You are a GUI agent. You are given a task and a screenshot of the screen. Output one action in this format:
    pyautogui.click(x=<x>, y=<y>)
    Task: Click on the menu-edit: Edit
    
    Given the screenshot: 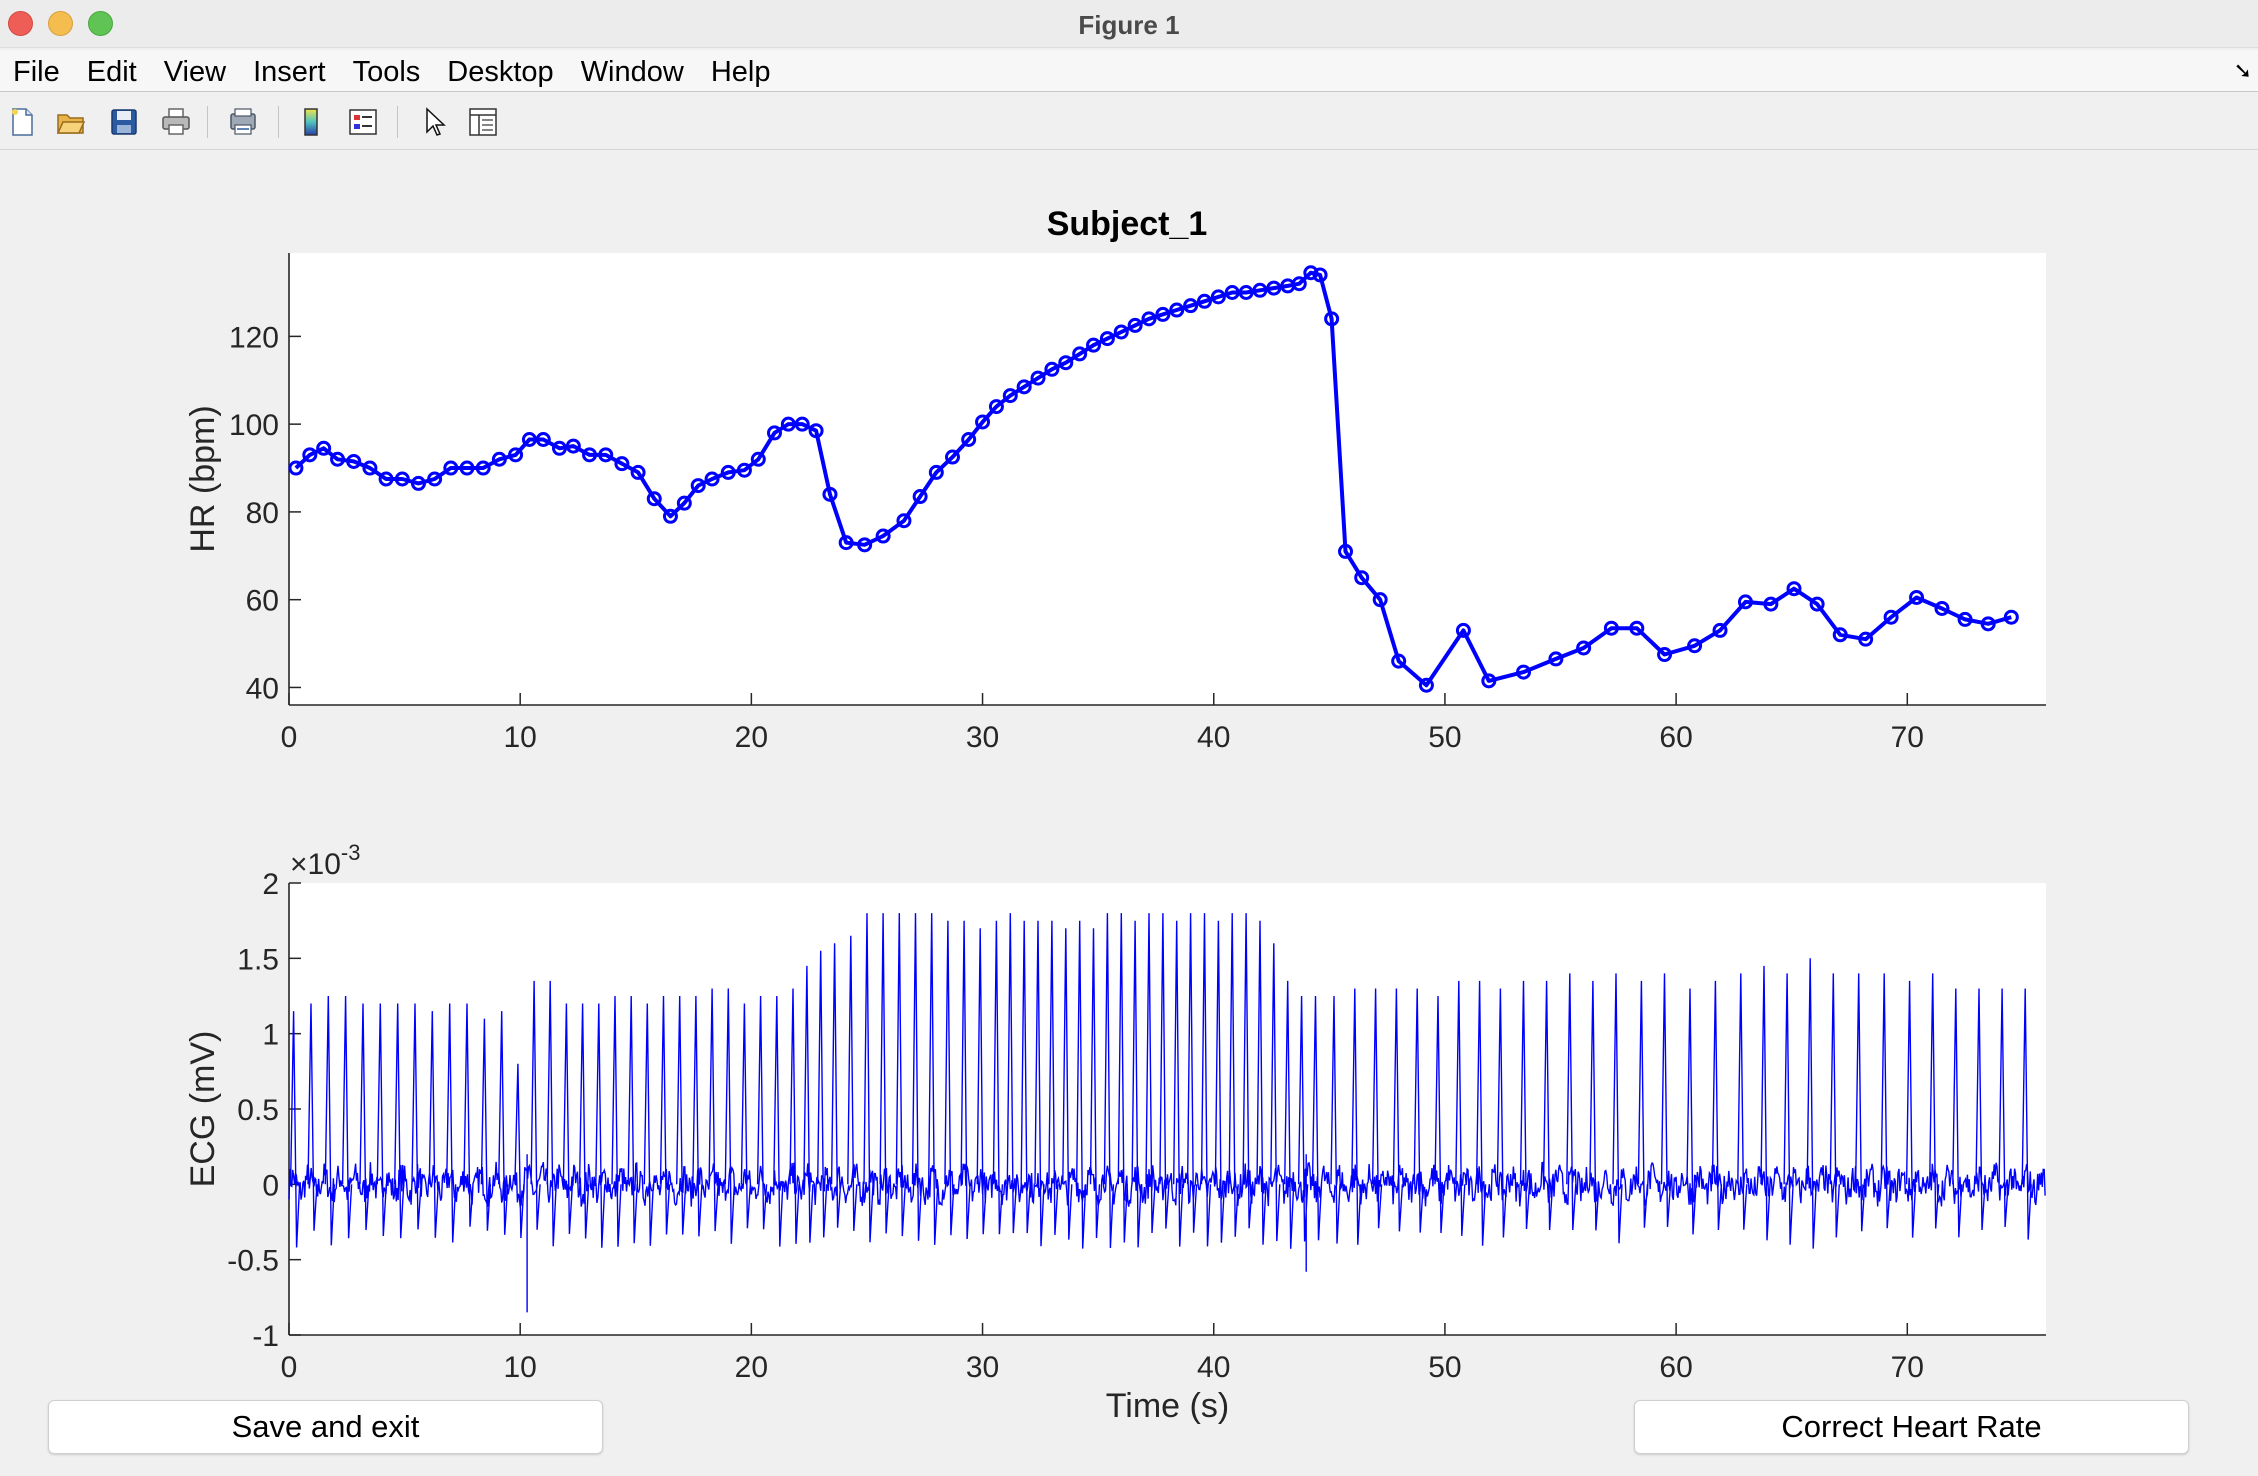 What is the action you would take?
    pyautogui.click(x=111, y=72)
    